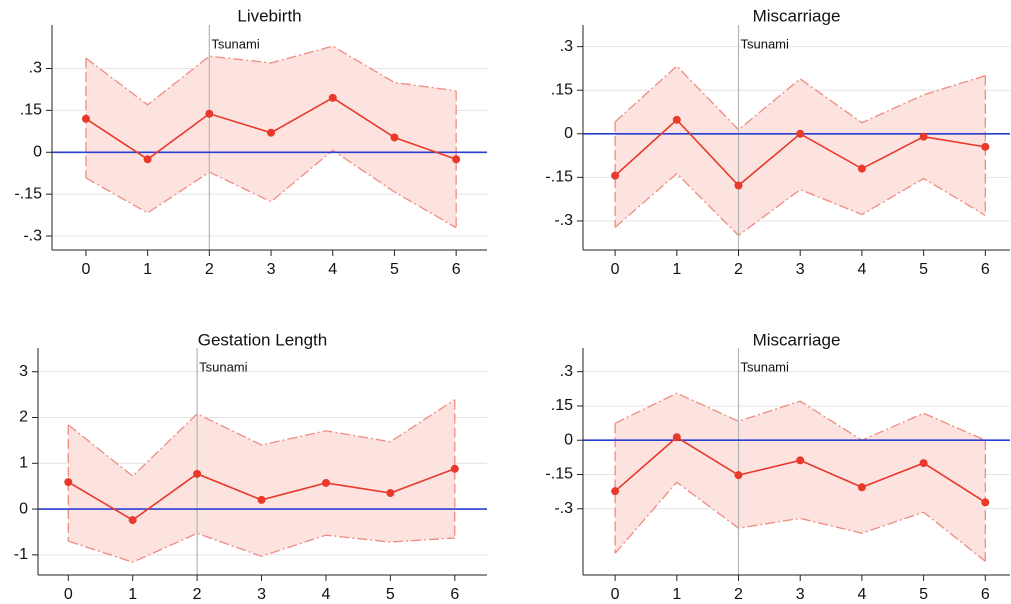 This screenshot has height=604, width=1011. What do you see at coordinates (262, 339) in the screenshot?
I see `chart-title: Gestation Length` at bounding box center [262, 339].